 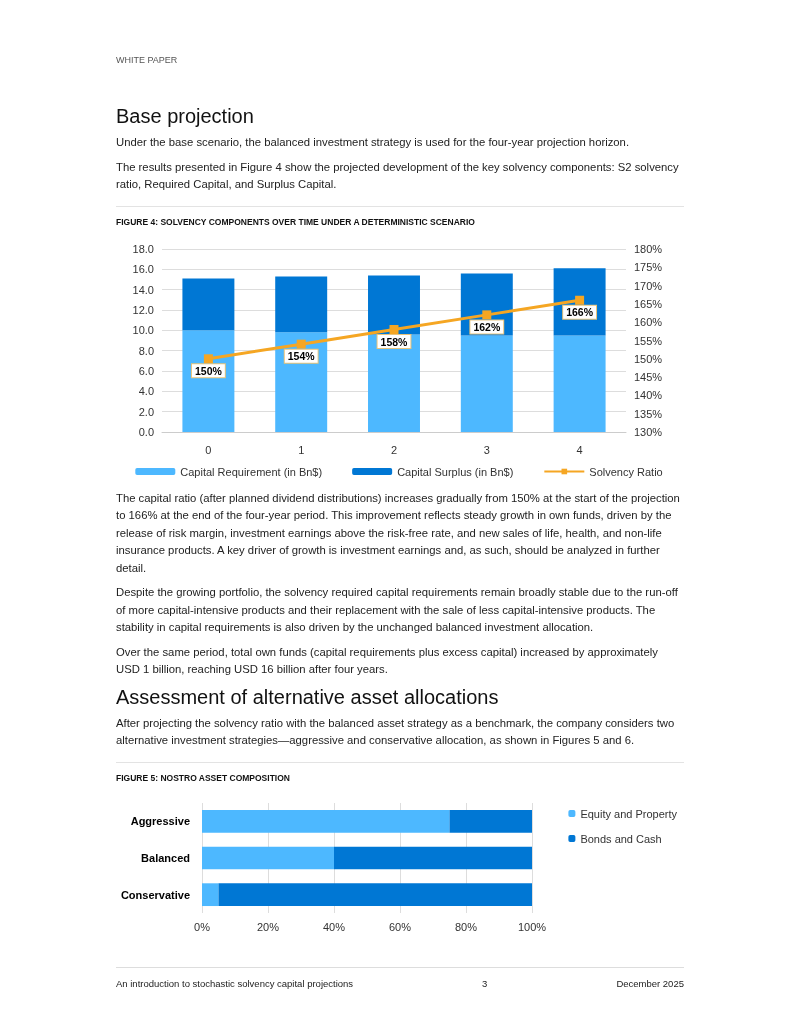 What do you see at coordinates (486, 449) in the screenshot?
I see `x-tick-label: 3` at bounding box center [486, 449].